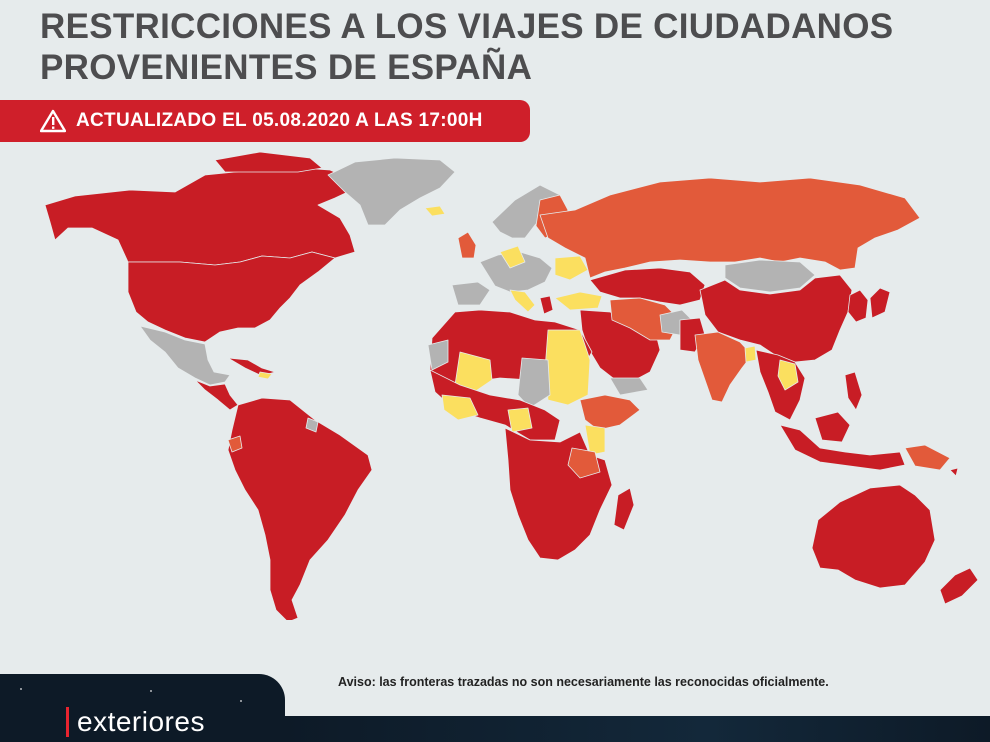 The image size is (990, 742). I want to click on region-canada-alaska, so click(200, 216).